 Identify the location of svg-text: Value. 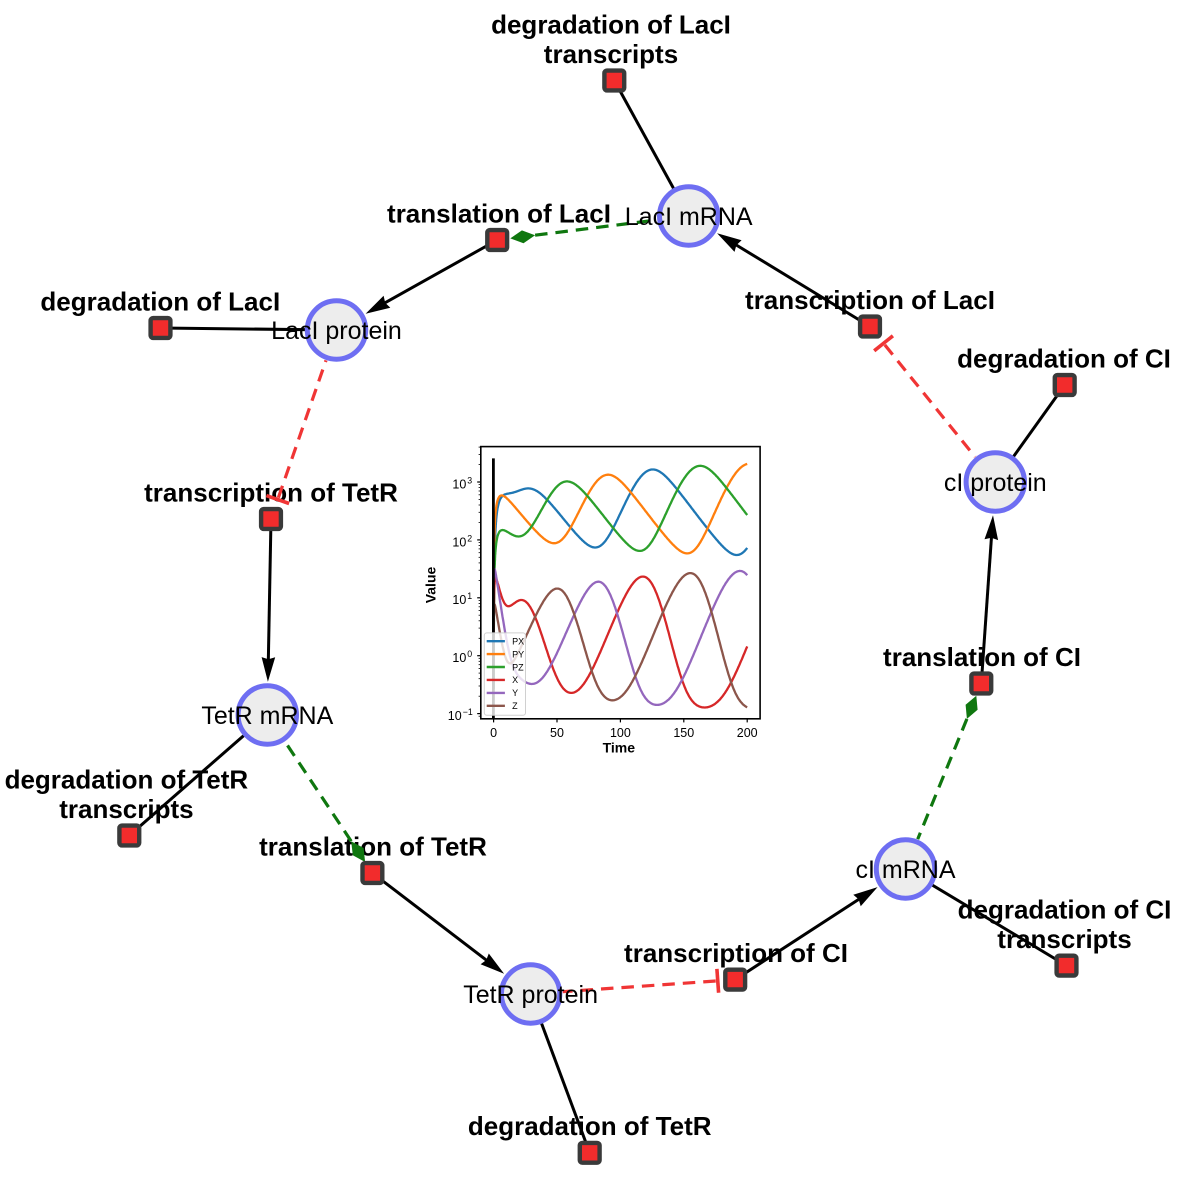
(431, 585).